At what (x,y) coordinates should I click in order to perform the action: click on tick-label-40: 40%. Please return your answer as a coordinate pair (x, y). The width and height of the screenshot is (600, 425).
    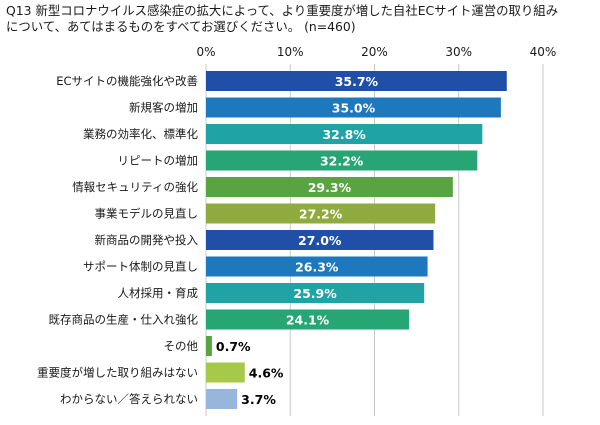
    Looking at the image, I should click on (543, 52).